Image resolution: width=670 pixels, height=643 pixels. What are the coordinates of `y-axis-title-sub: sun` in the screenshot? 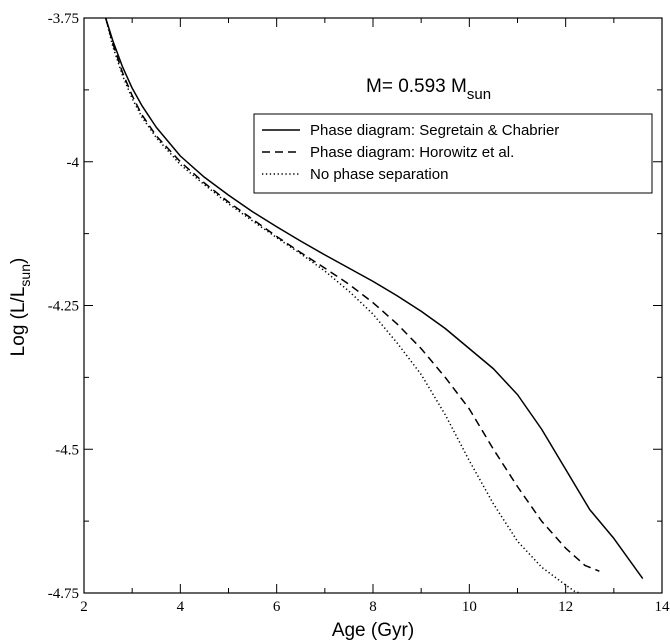 It's located at (25, 275).